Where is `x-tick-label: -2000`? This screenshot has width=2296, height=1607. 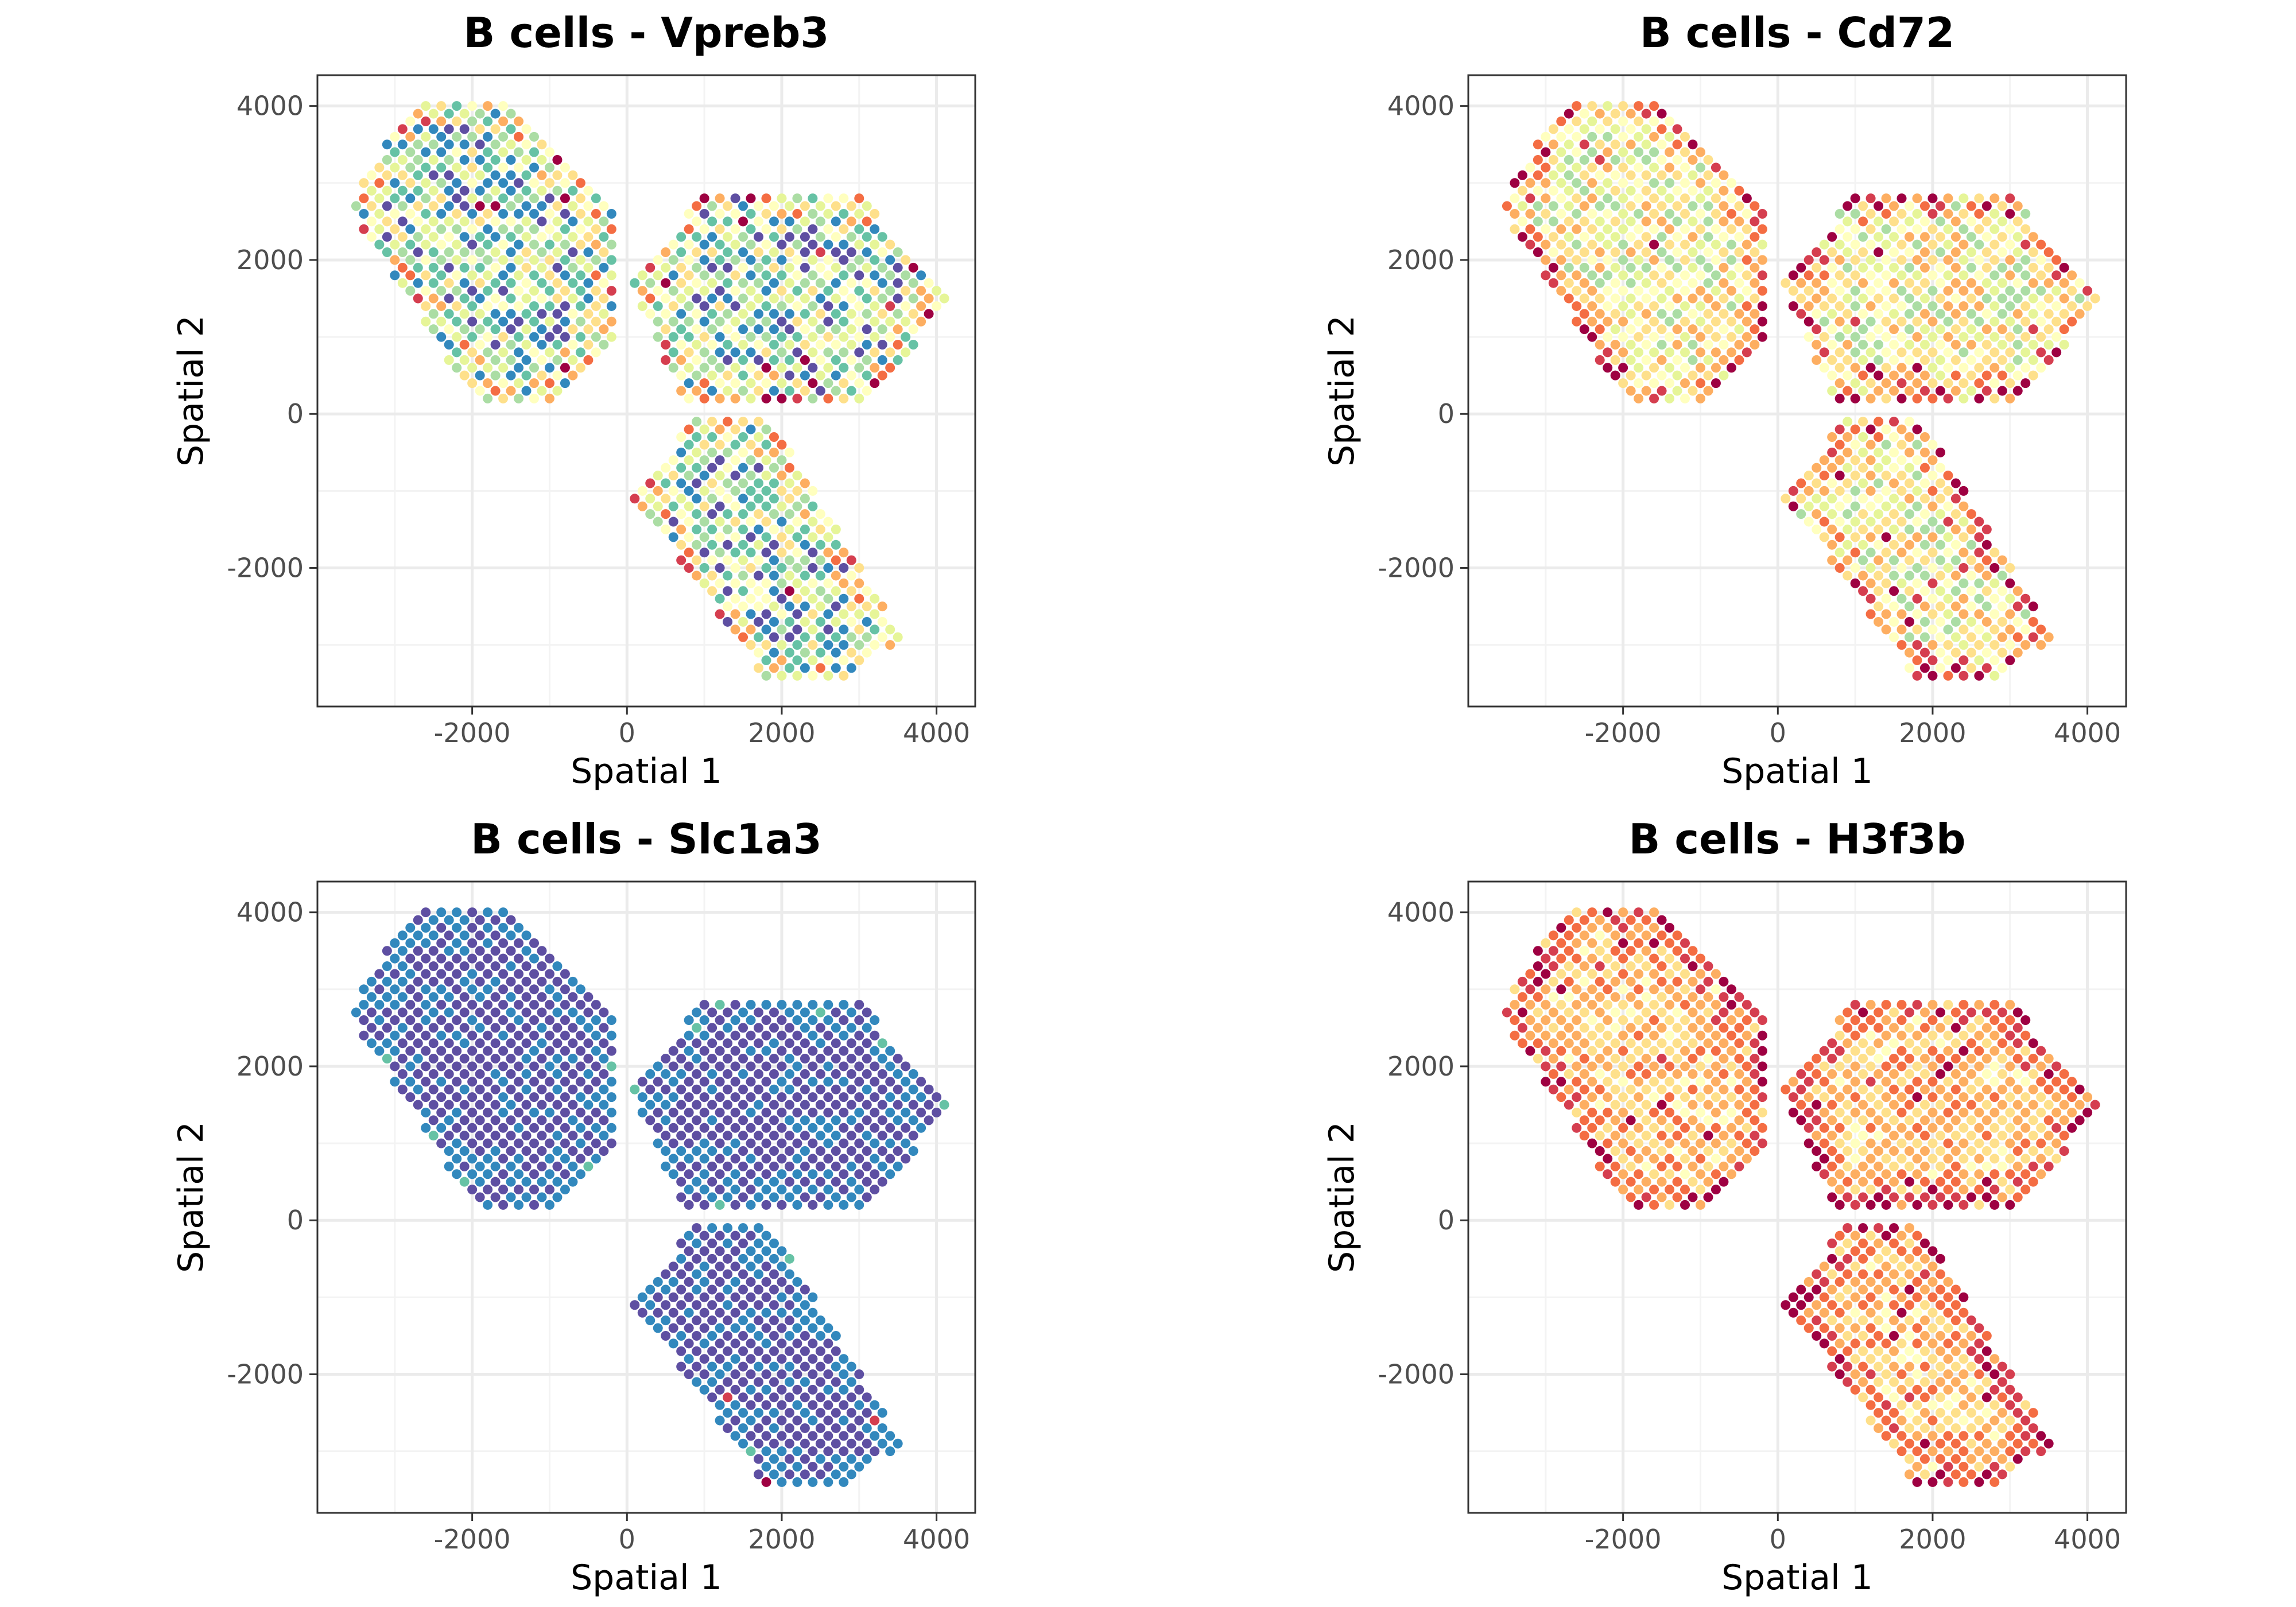
x-tick-label: -2000 is located at coordinates (472, 1539).